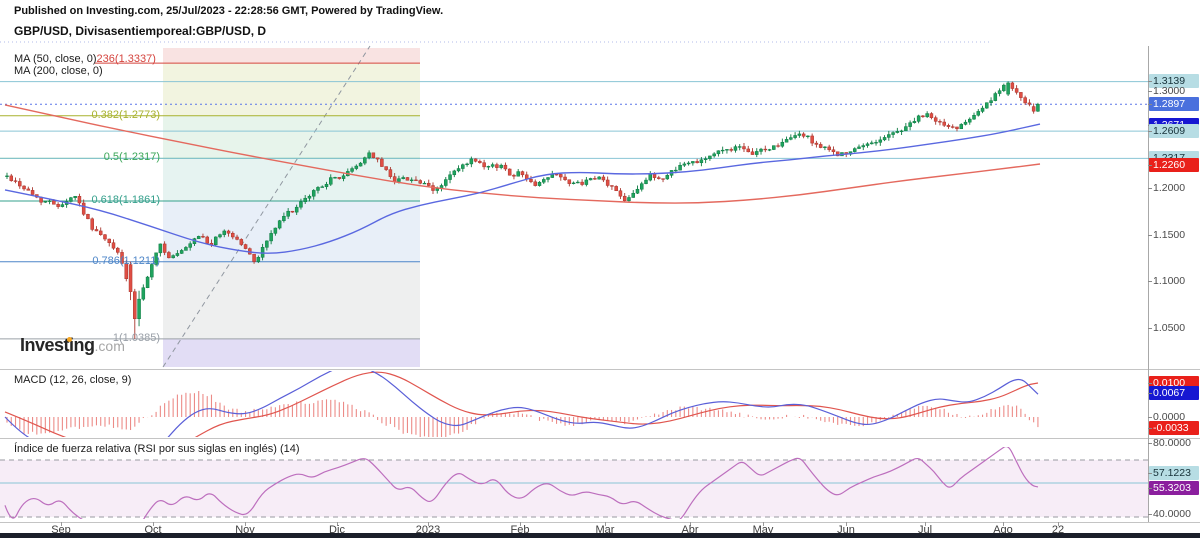 The height and width of the screenshot is (539, 1200). What do you see at coordinates (126, 114) in the screenshot?
I see `fib-level-label: 0.382(1.2773)` at bounding box center [126, 114].